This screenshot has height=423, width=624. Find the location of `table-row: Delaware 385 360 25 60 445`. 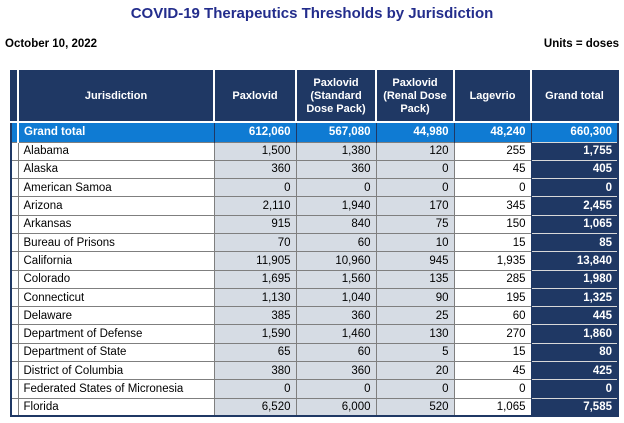

table-row: Delaware 385 360 25 60 445 is located at coordinates (314, 315).